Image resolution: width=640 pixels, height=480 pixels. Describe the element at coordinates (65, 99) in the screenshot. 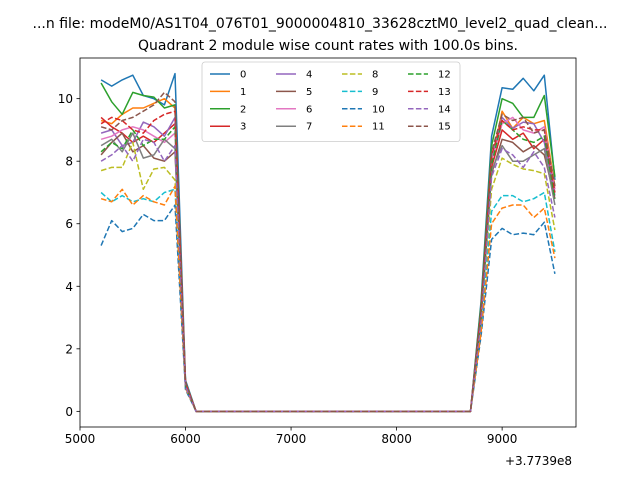

I see `y-tick-label: 10` at that location.